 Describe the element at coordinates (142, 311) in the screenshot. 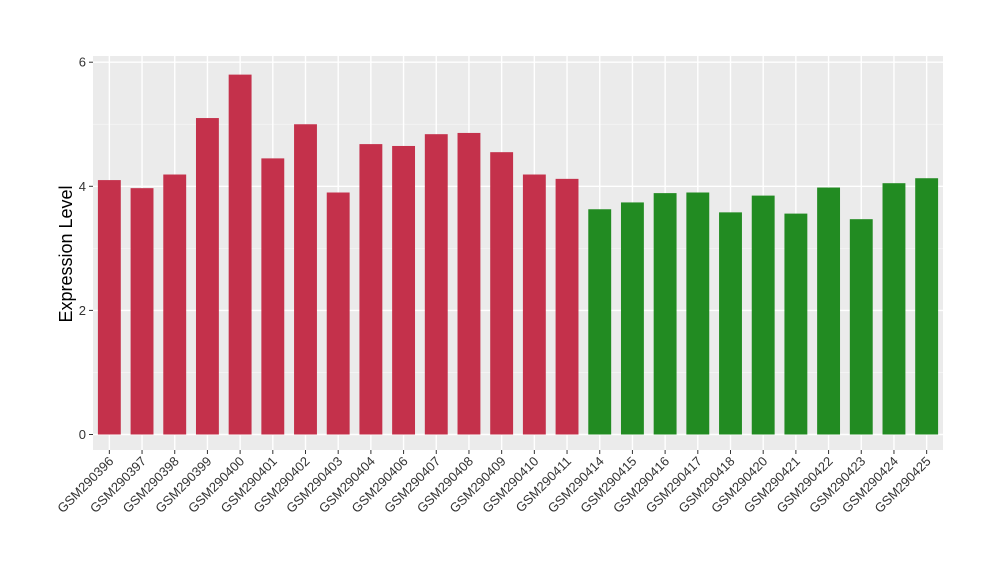

I see `bar-gsm290397` at that location.